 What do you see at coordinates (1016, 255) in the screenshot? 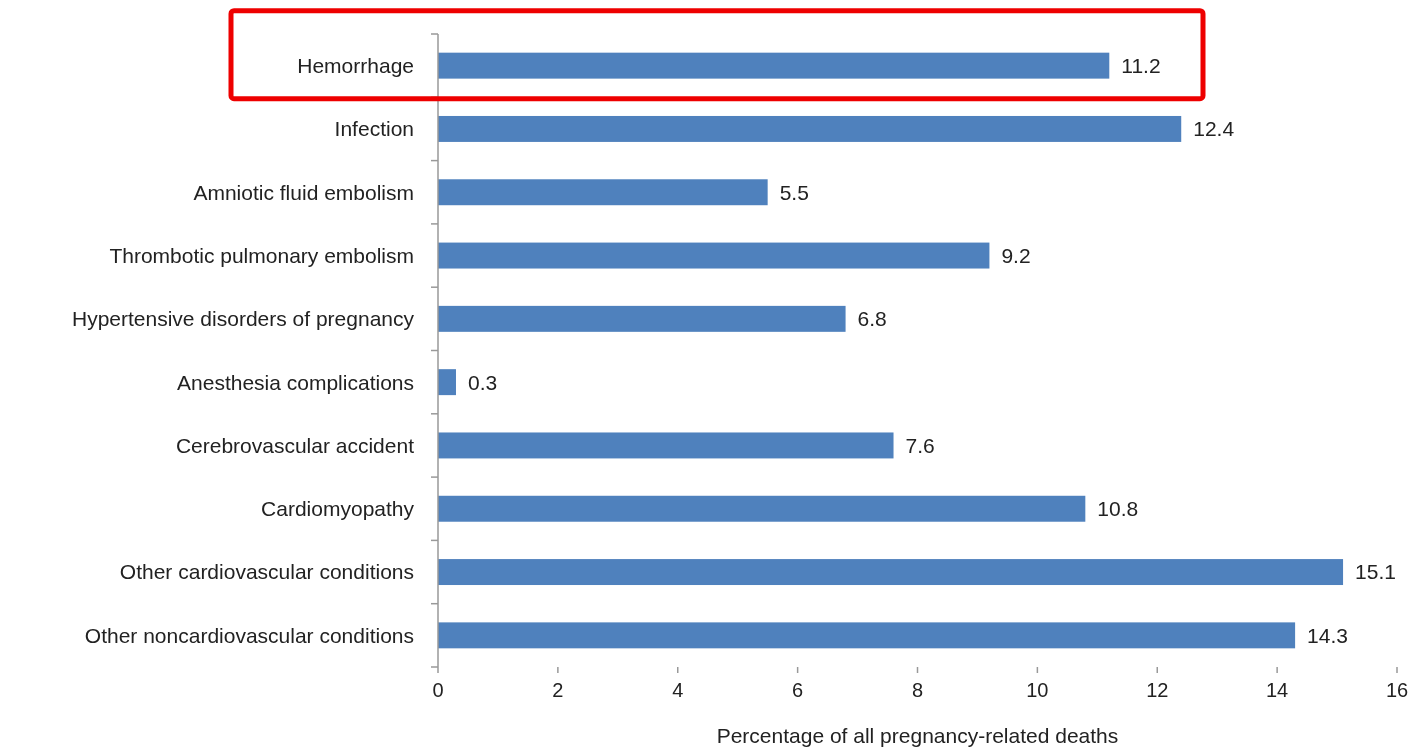
I see `data-label: 9.2` at bounding box center [1016, 255].